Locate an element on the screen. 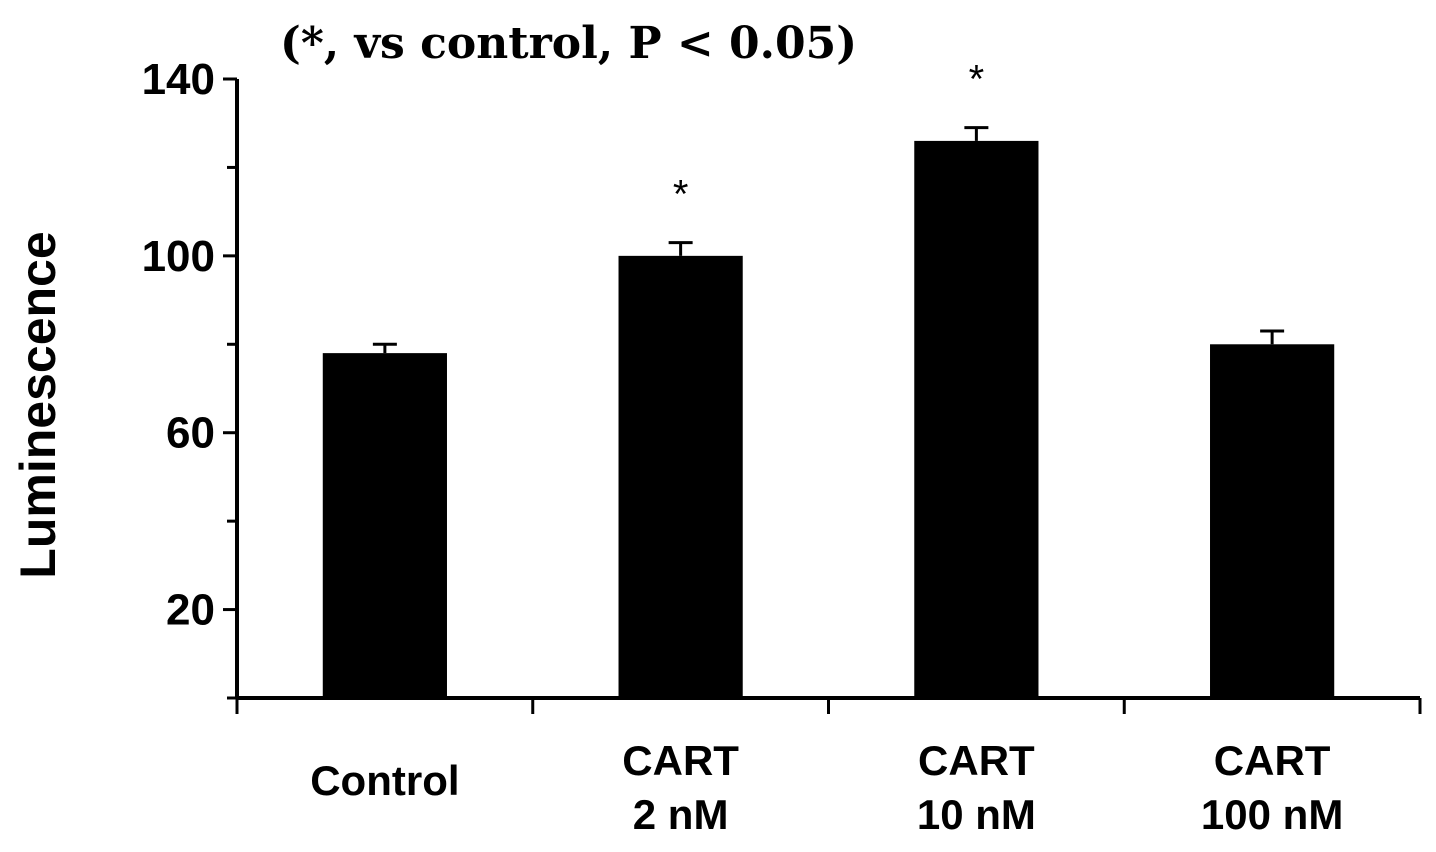 The height and width of the screenshot is (852, 1436). y-tick-label: 20 is located at coordinates (190, 610).